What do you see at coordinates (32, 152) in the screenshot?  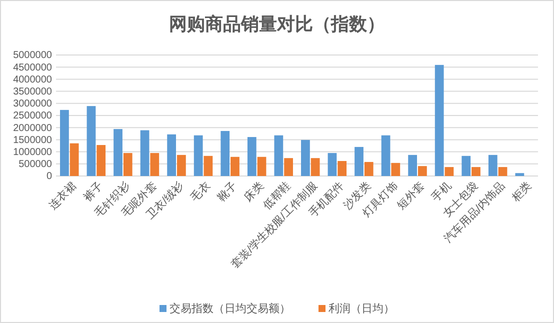 I see `y-tick-label: 1000000` at bounding box center [32, 152].